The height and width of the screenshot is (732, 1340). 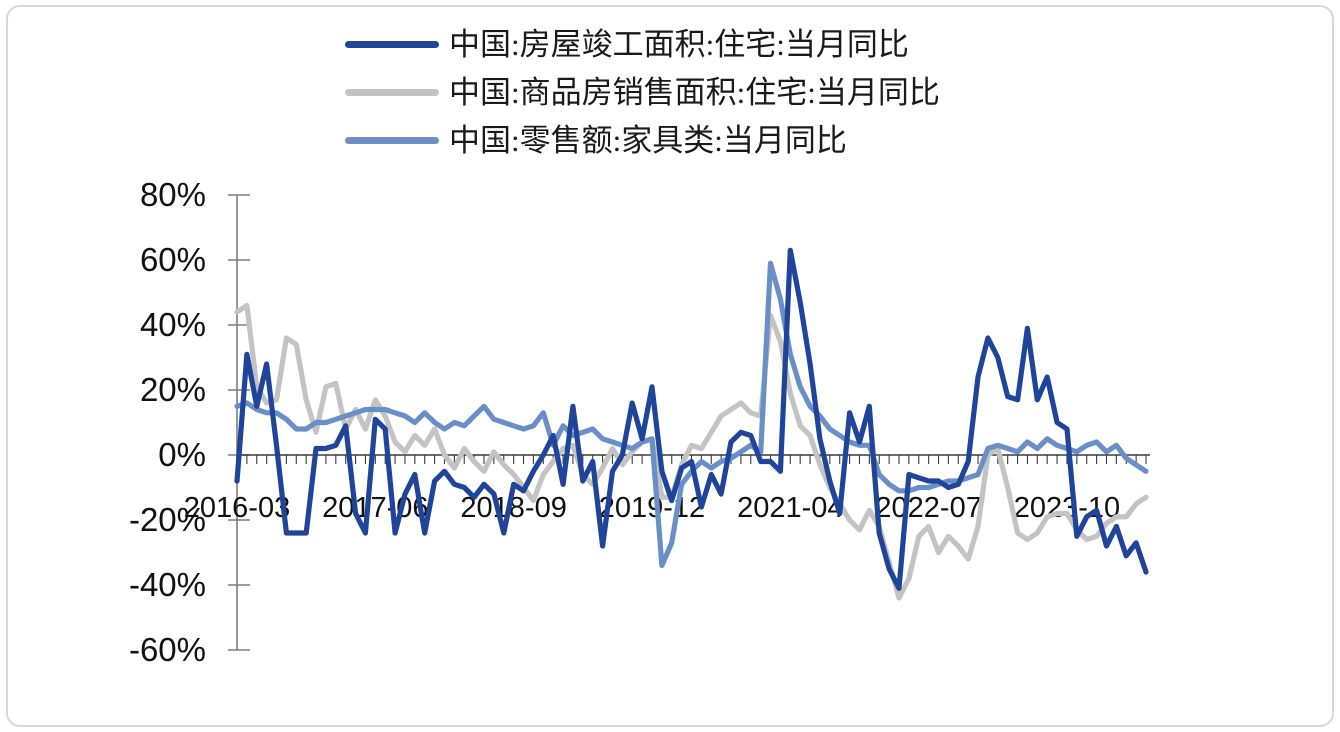 What do you see at coordinates (173, 194) in the screenshot?
I see `y-axis-tick-label: 80%` at bounding box center [173, 194].